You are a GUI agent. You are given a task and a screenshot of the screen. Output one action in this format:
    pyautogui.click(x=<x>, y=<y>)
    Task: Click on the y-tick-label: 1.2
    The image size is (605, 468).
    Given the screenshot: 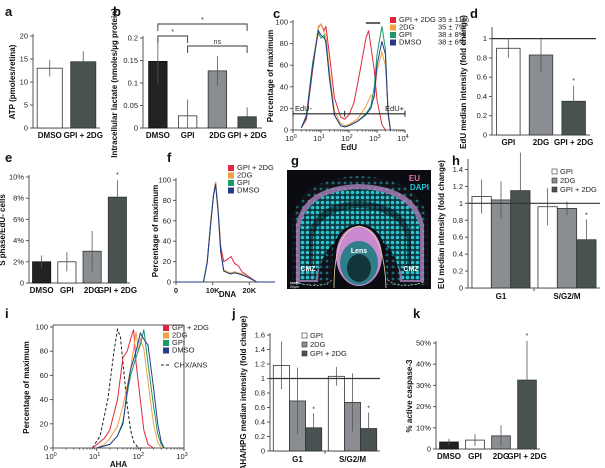 What is the action you would take?
    pyautogui.click(x=458, y=186)
    